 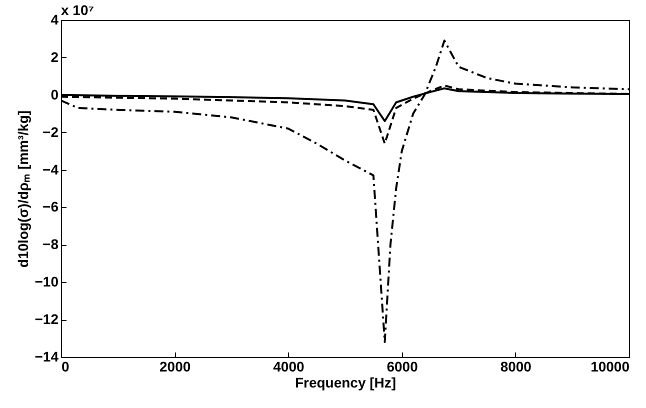 I want to click on y-tick-label: −6, so click(x=50, y=206).